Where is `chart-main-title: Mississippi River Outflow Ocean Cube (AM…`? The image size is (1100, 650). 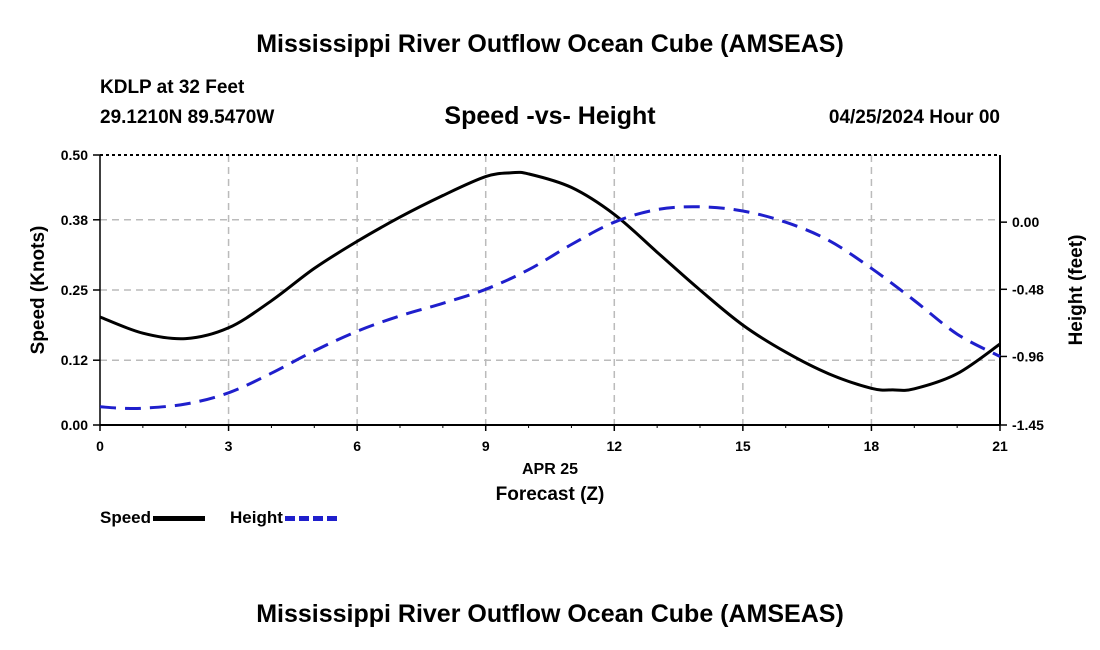
chart-main-title: Mississippi River Outflow Ocean Cube (AM… is located at coordinates (550, 44).